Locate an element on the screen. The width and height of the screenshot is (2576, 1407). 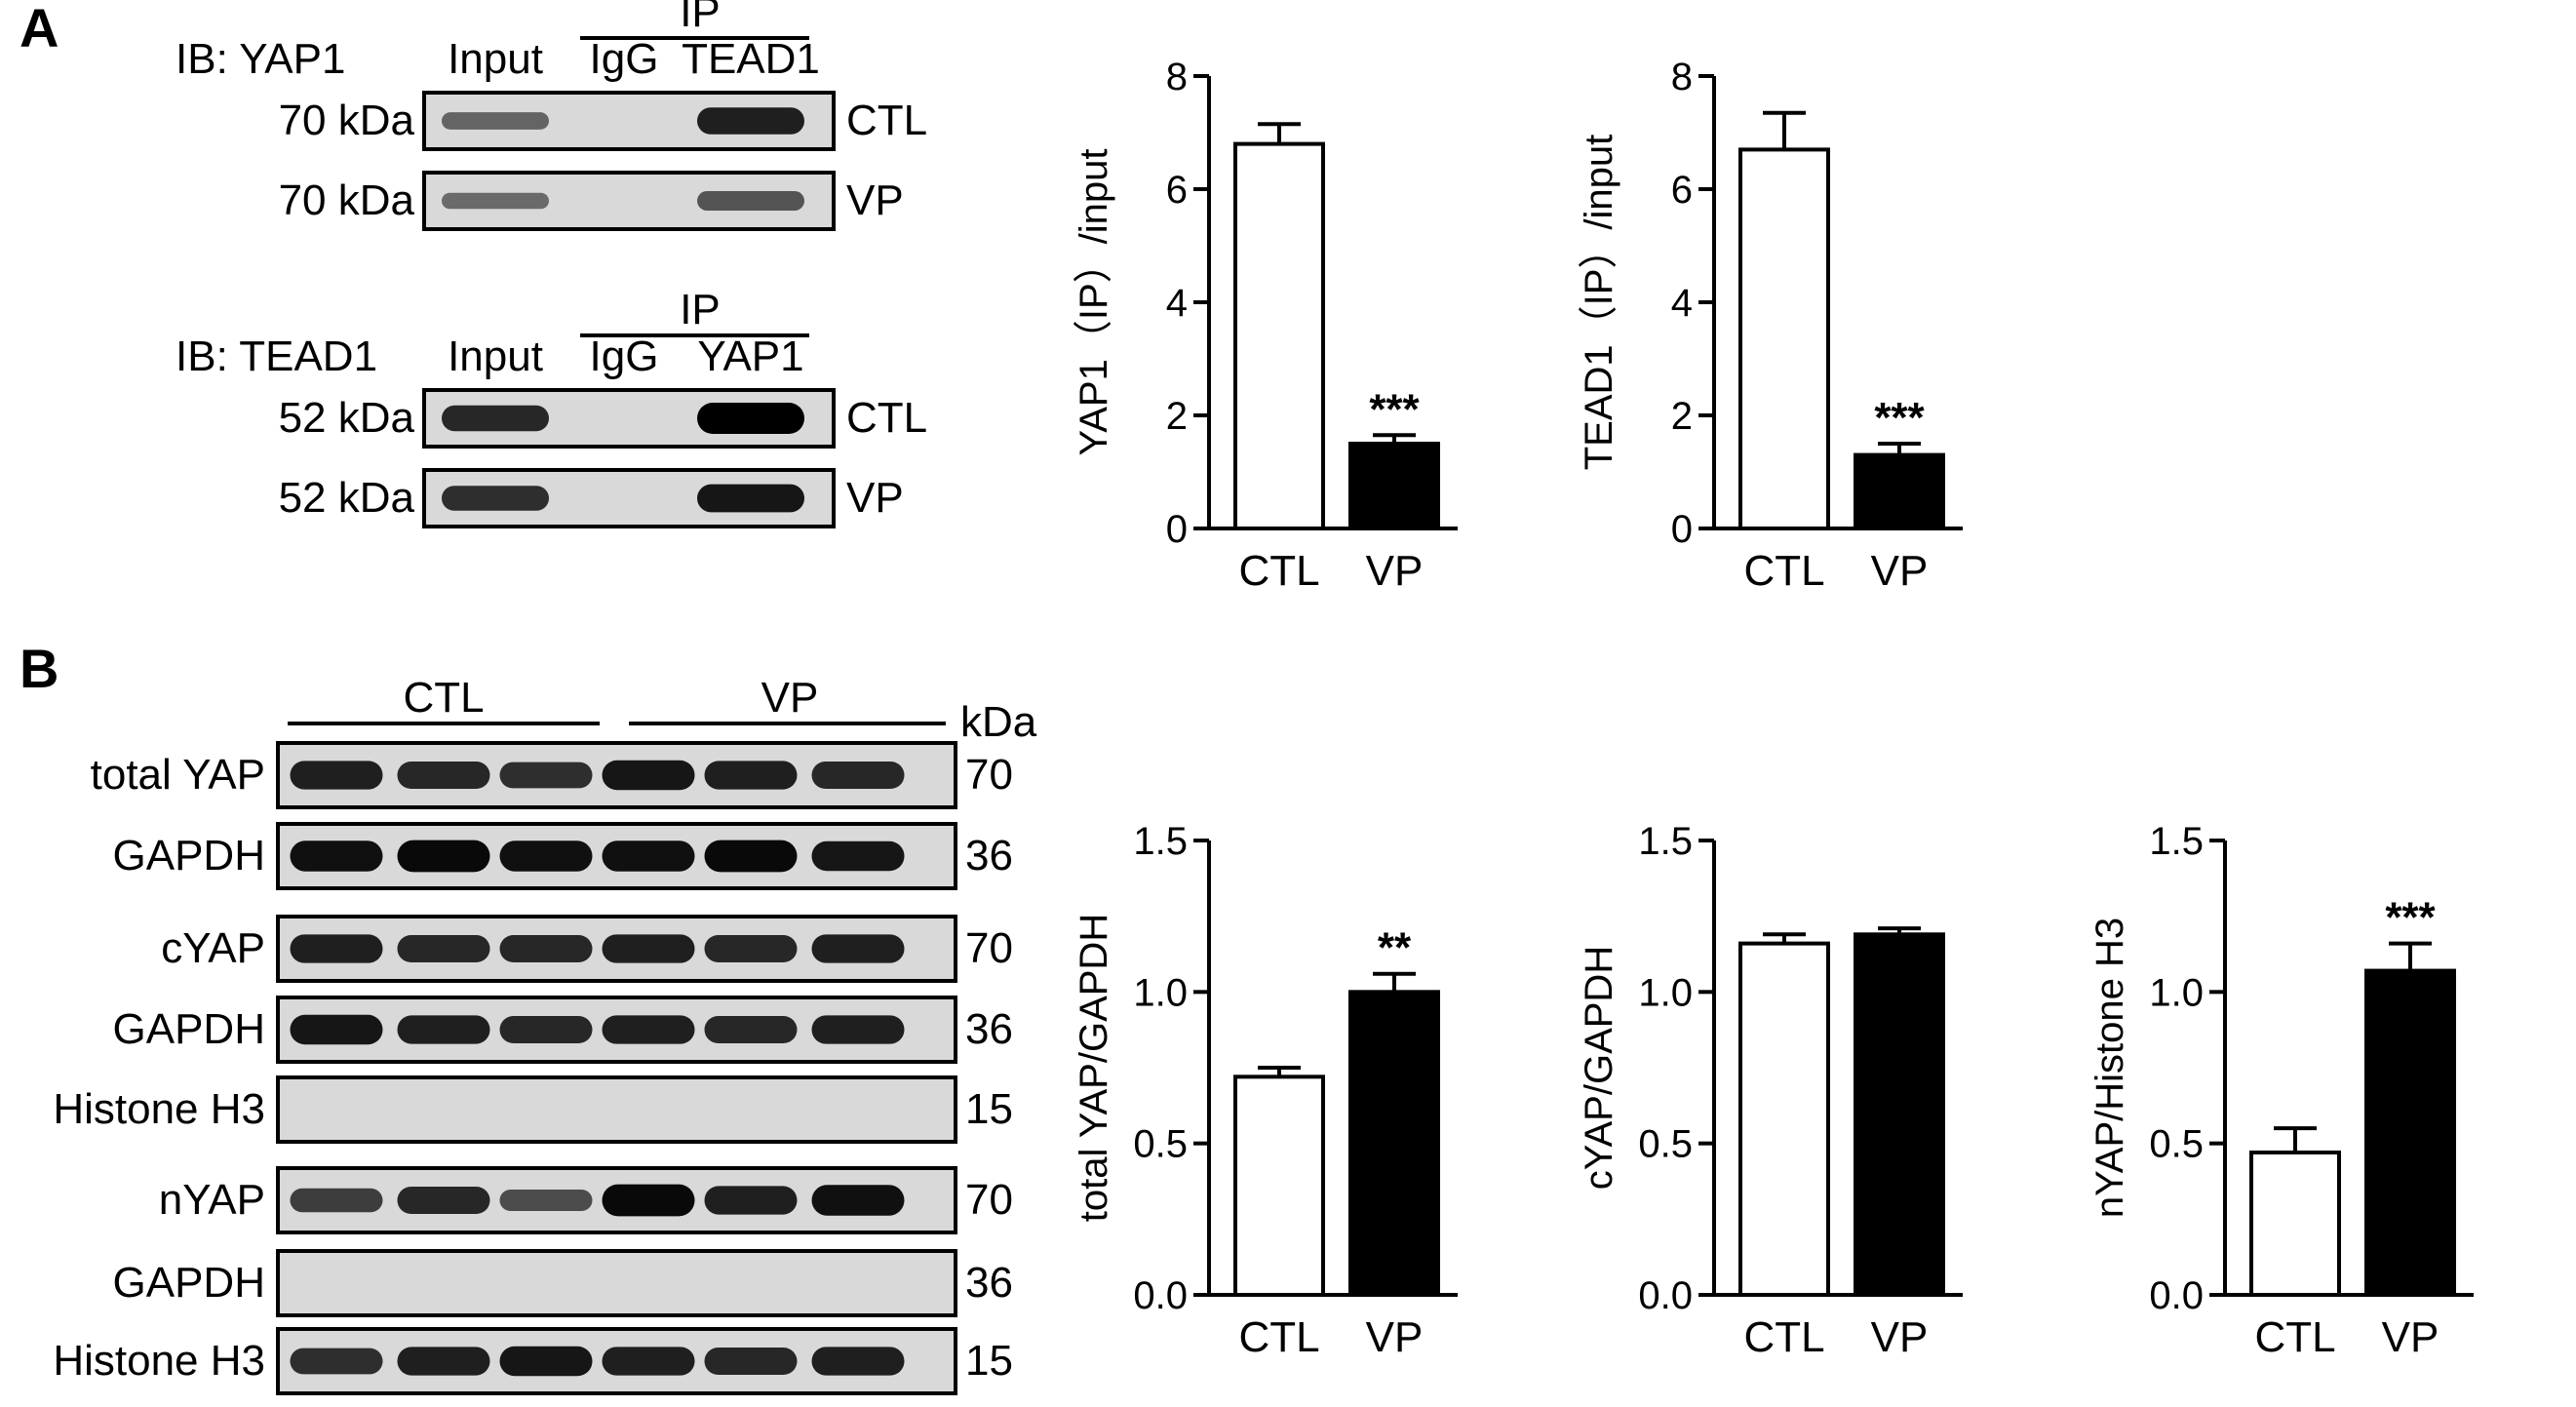
unit-label: kDa is located at coordinates (998, 722).